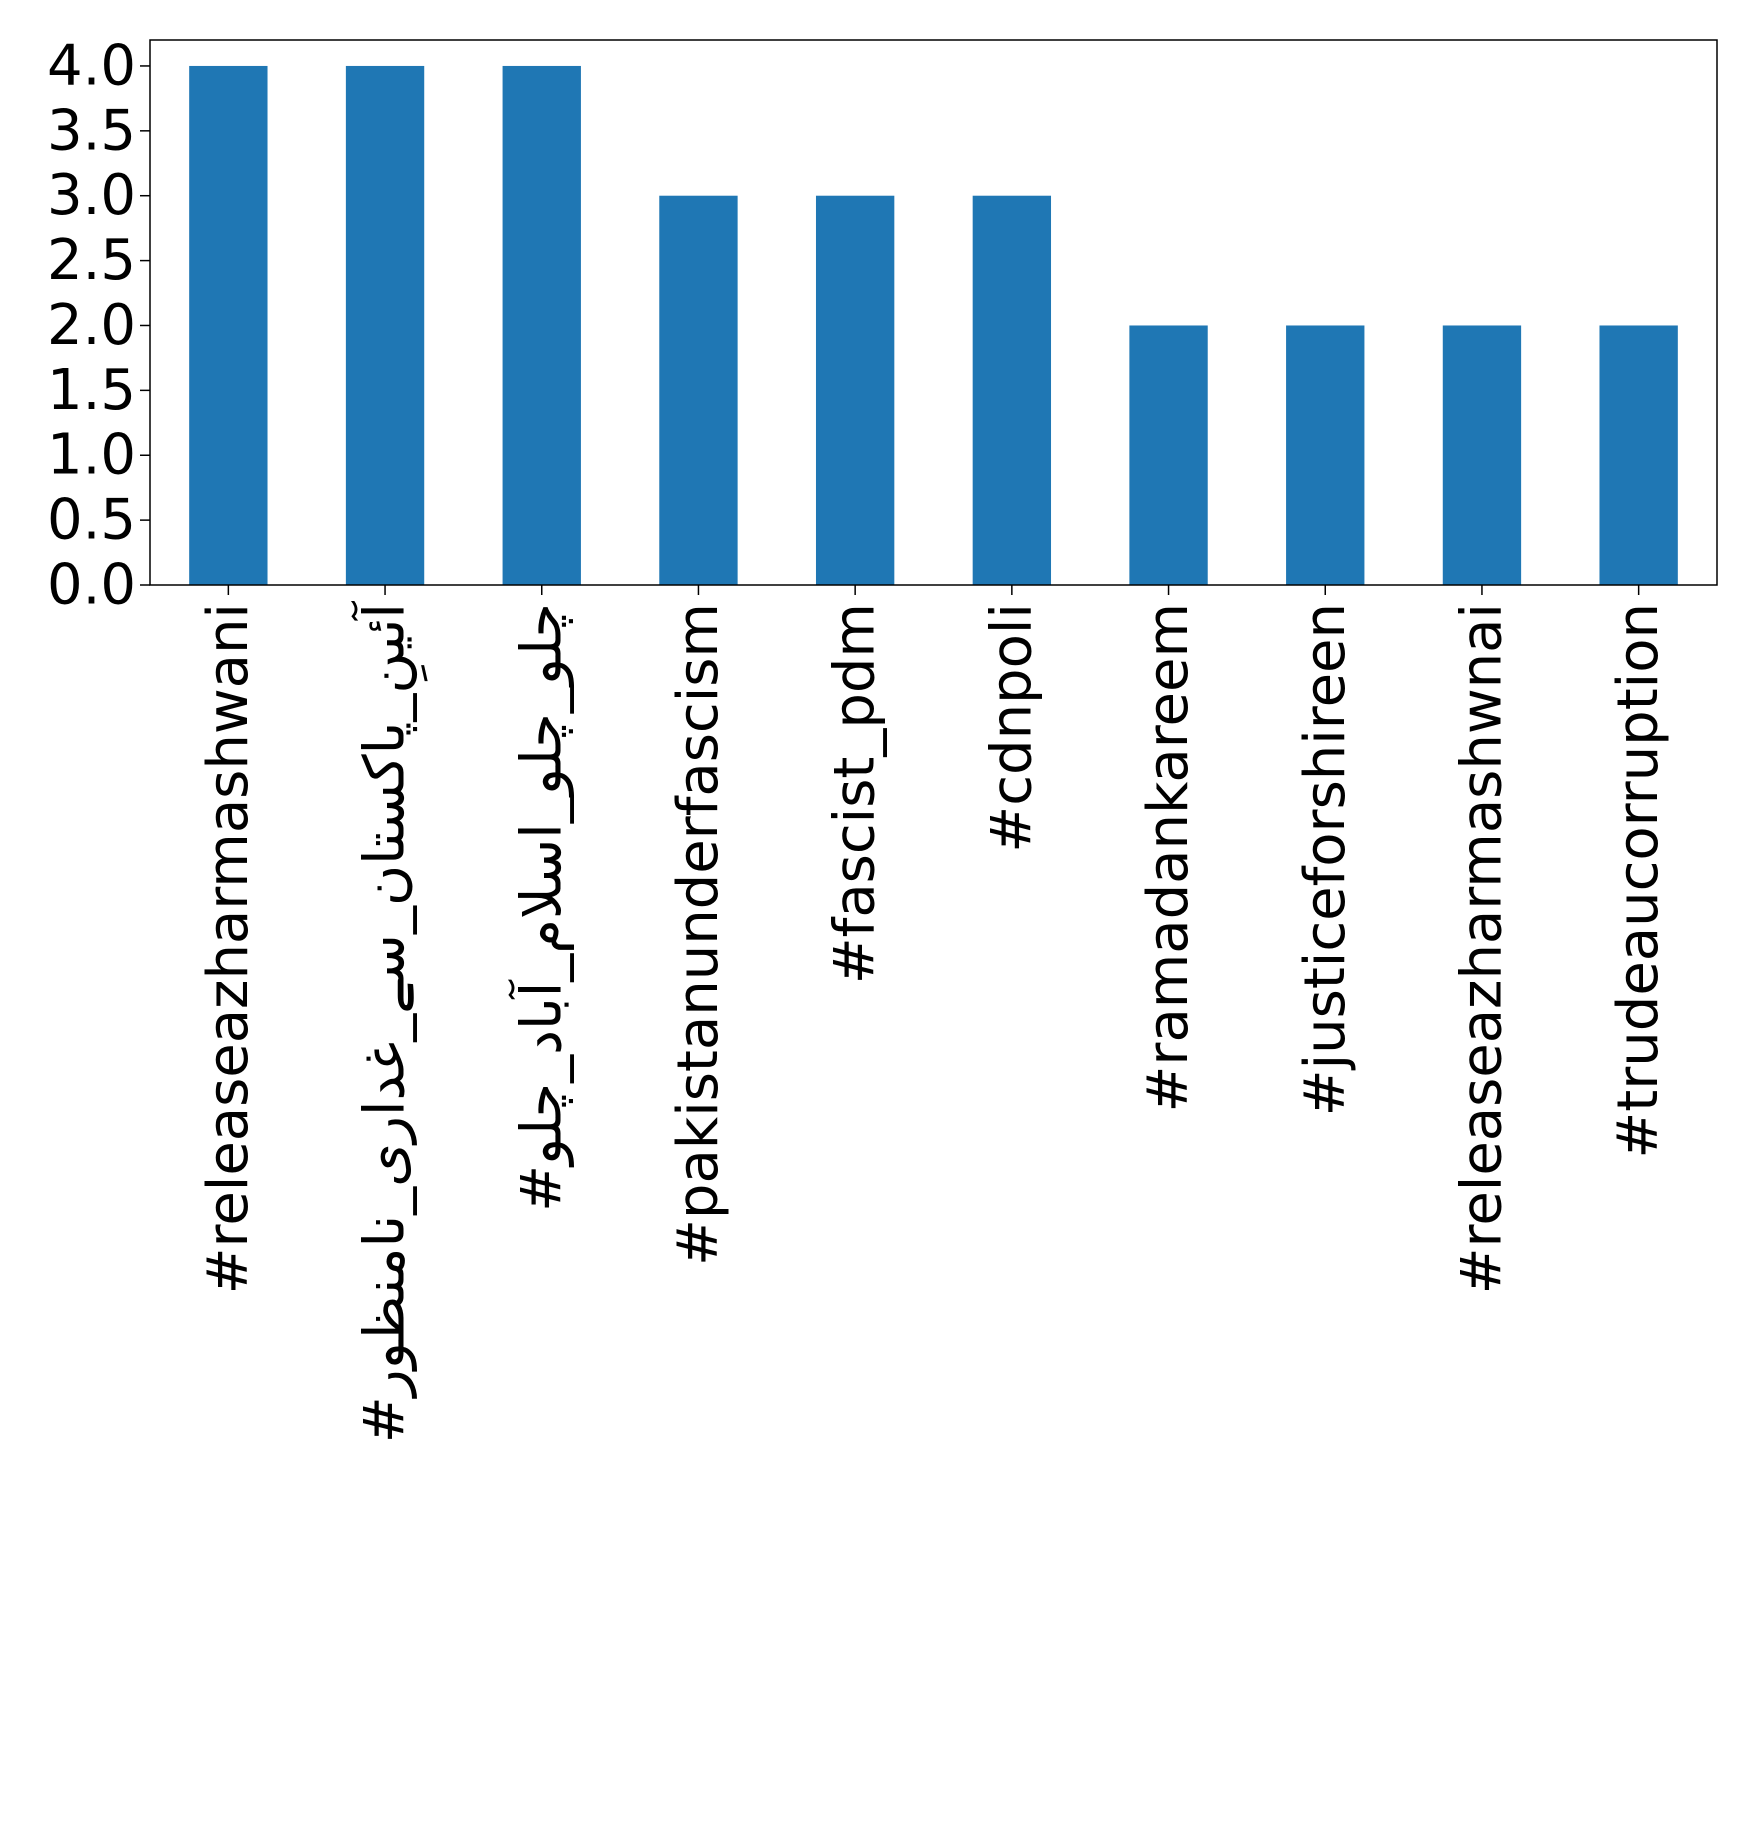 This screenshot has height=1839, width=1739. Describe the element at coordinates (91, 65) in the screenshot. I see `y-tick-label: 4.0` at that location.